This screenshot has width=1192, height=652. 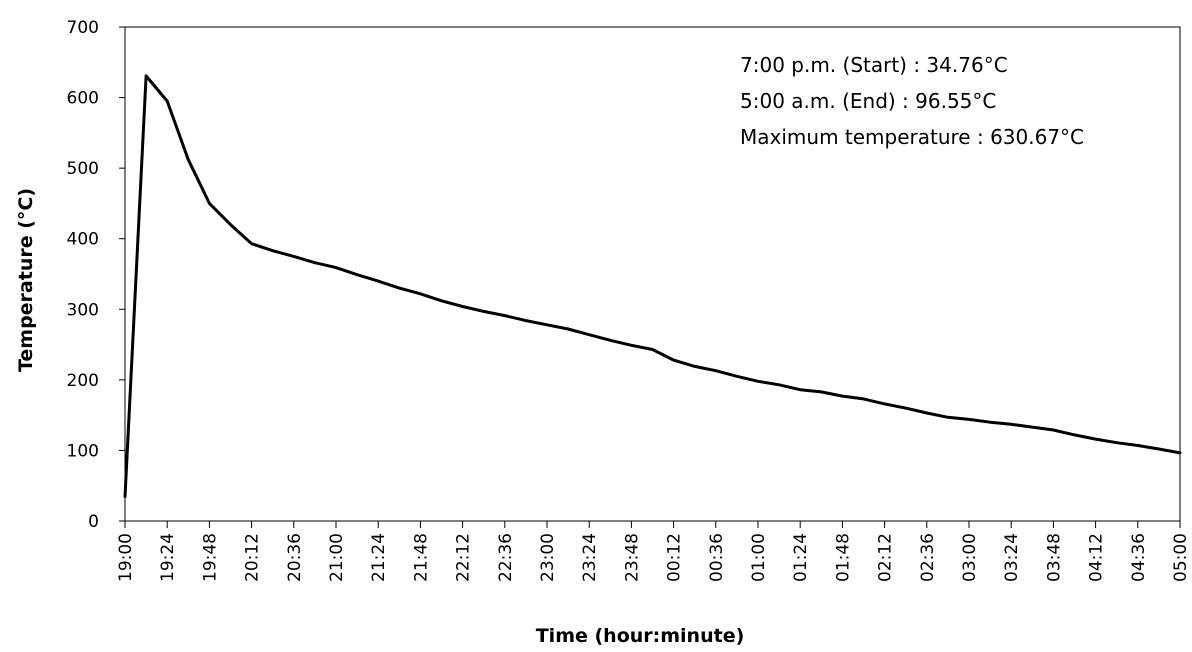 I want to click on x-tick-label: 01:24, so click(x=801, y=557).